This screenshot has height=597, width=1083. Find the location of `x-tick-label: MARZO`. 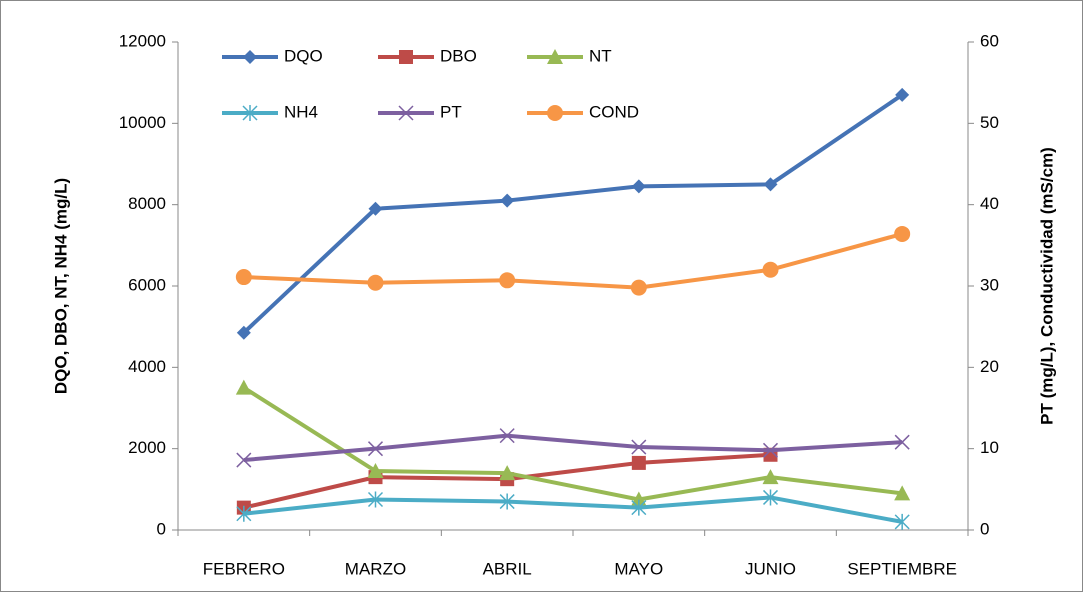

x-tick-label: MARZO is located at coordinates (375, 568).